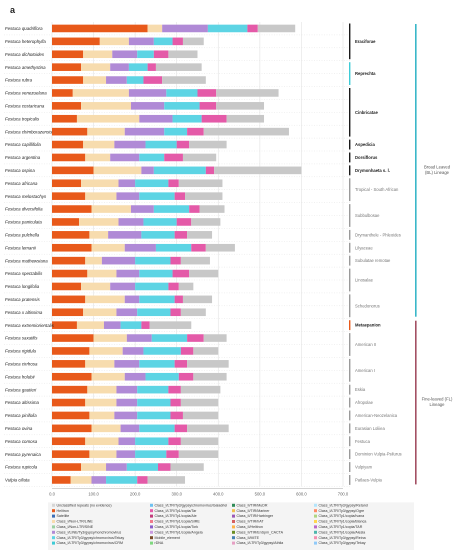 The height and width of the screenshot is (555, 459). I want to click on x-tick-label: 500.0, so click(260, 493).